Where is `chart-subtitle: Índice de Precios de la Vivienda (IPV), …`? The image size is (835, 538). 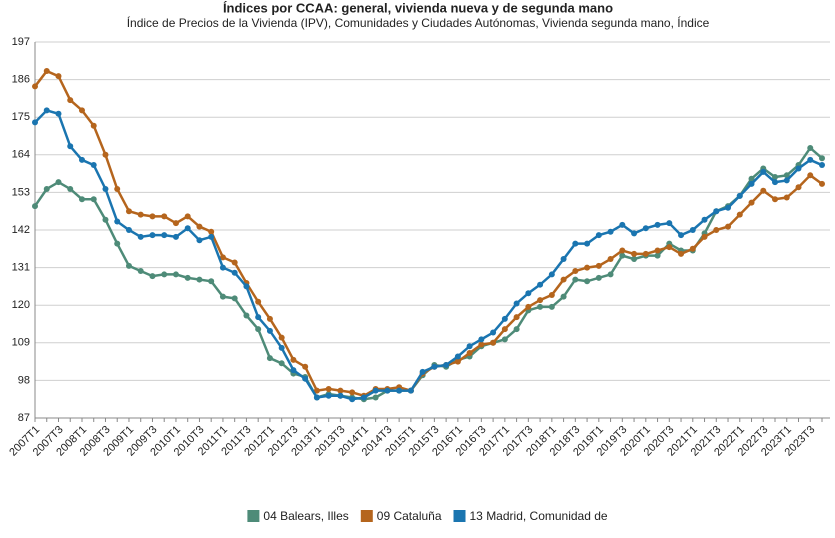 chart-subtitle: Índice de Precios de la Vivienda (IPV), … is located at coordinates (418, 22).